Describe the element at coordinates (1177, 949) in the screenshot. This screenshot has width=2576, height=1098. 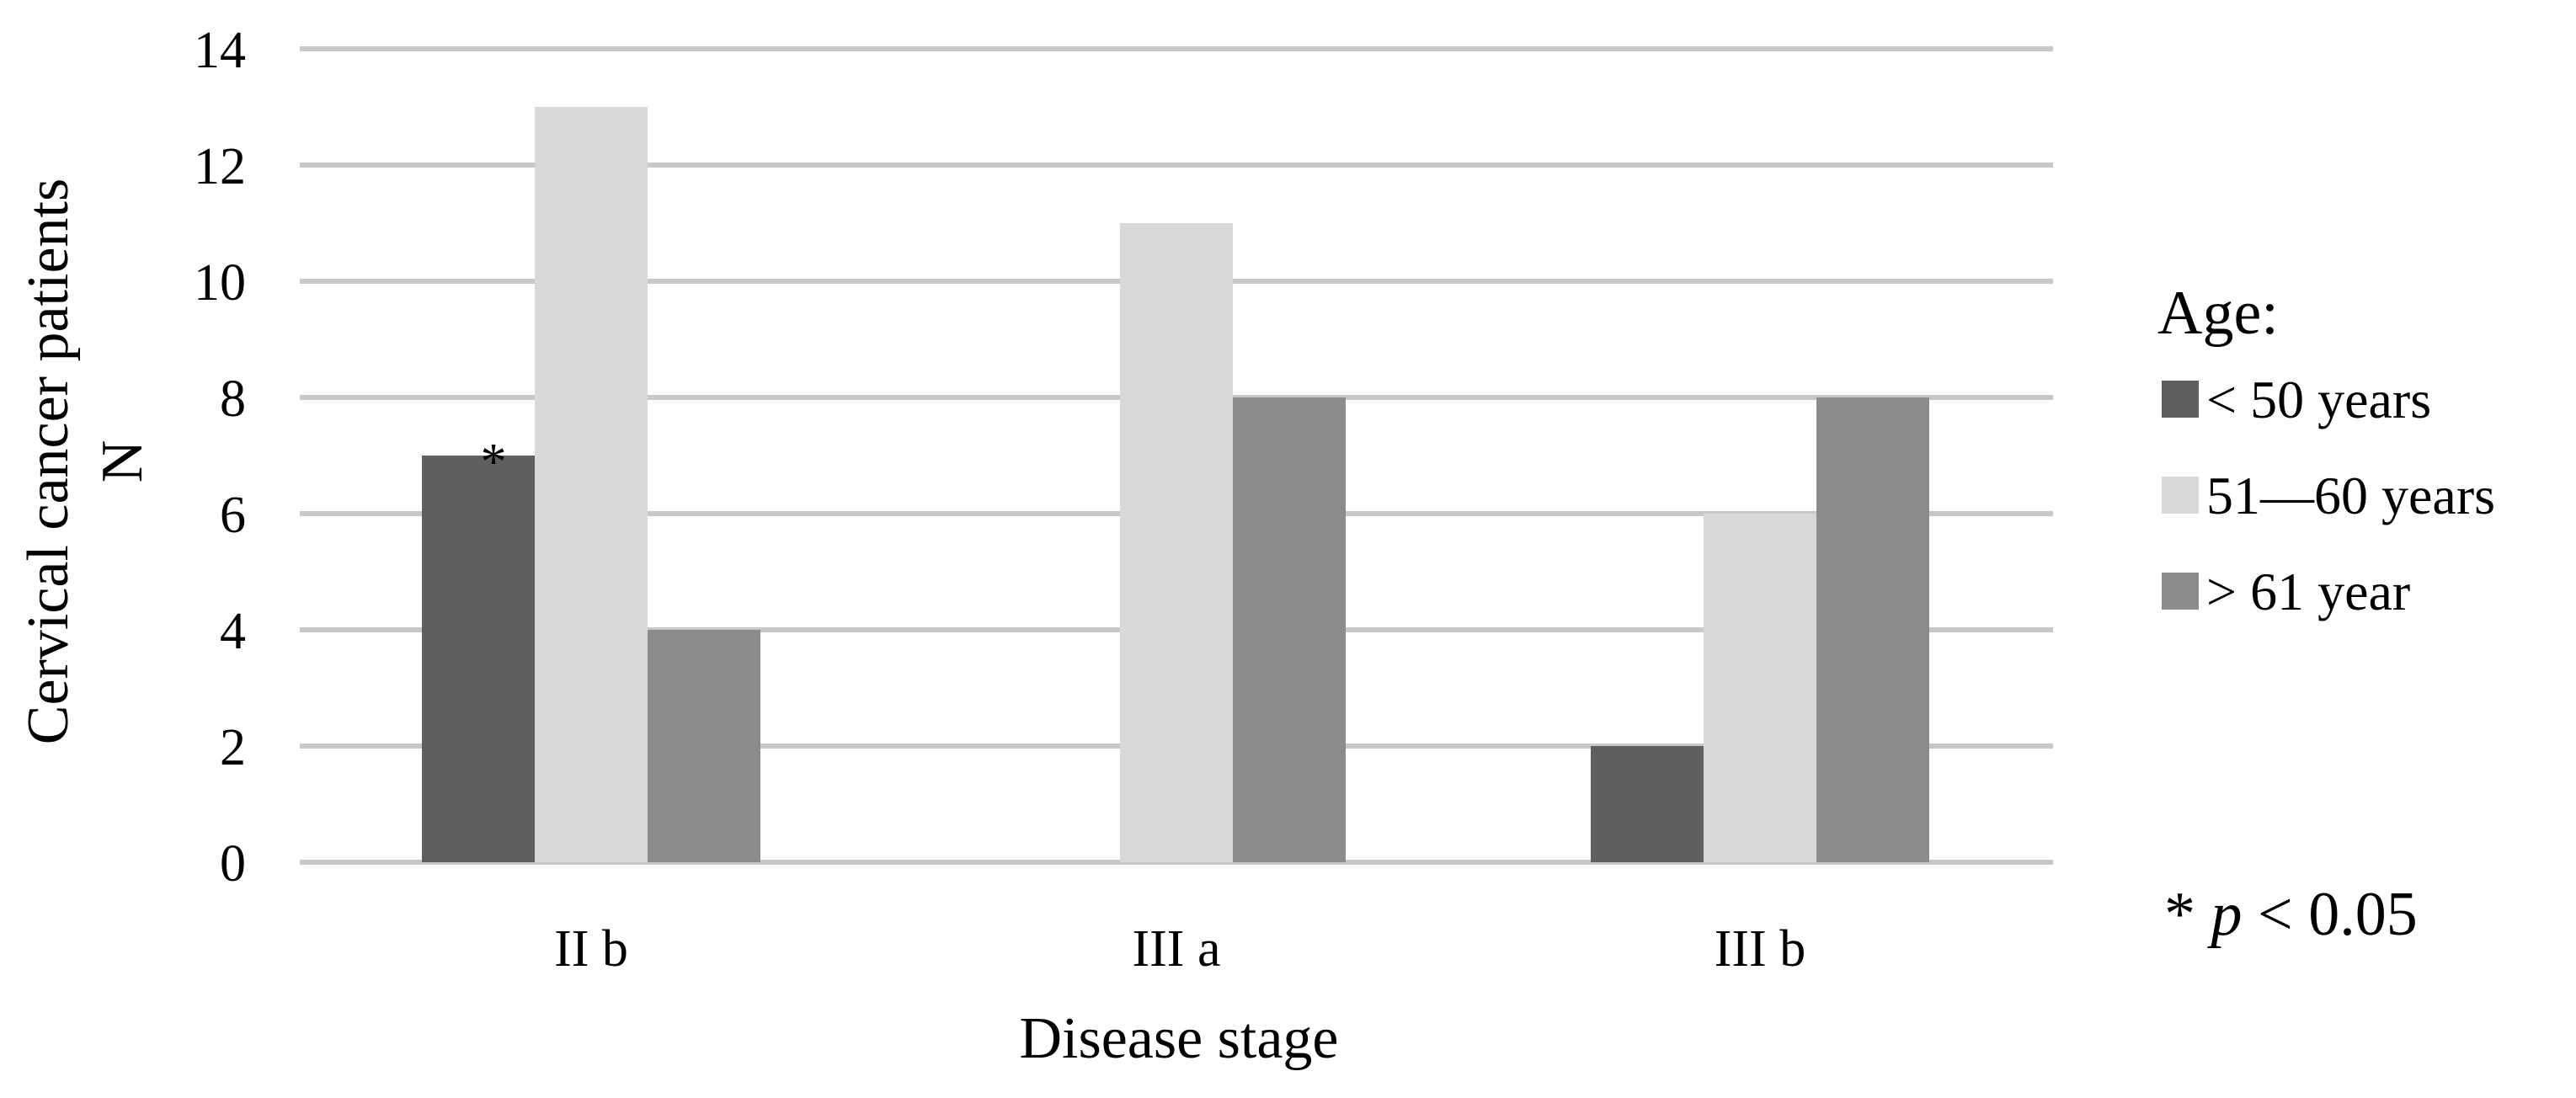
I see `x-tick-label-2: III a` at that location.